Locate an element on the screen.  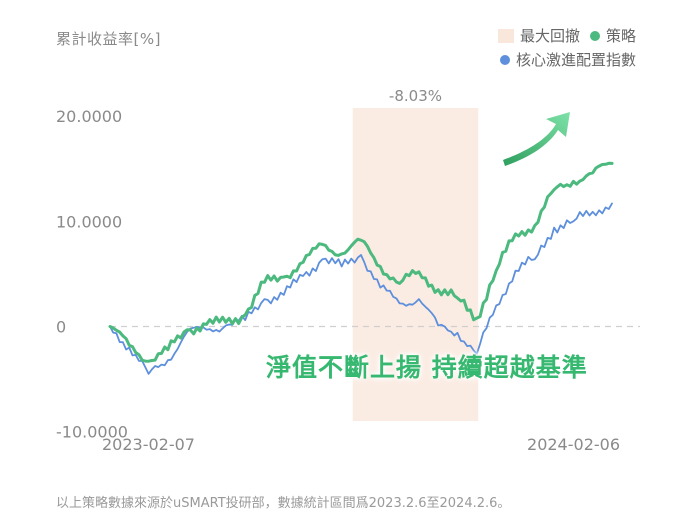
drawdown-band is located at coordinates (415, 264).